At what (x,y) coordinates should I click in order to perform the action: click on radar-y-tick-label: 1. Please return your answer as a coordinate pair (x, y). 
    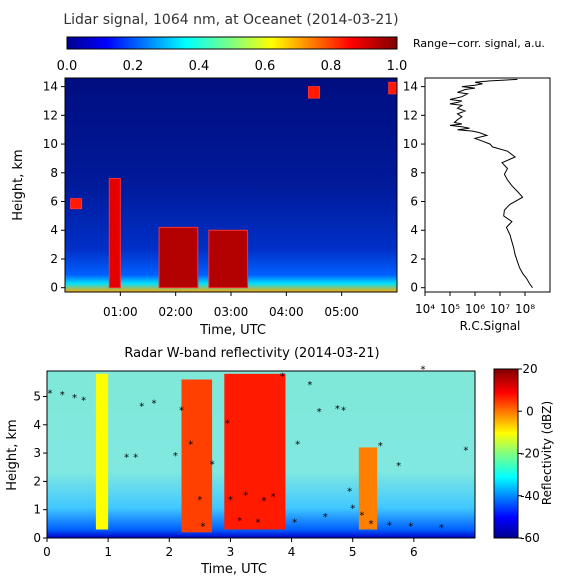
    Looking at the image, I should click on (37, 510).